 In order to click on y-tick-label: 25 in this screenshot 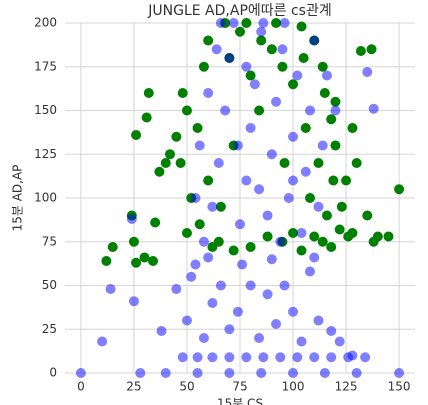, I will do `click(49, 329)`.